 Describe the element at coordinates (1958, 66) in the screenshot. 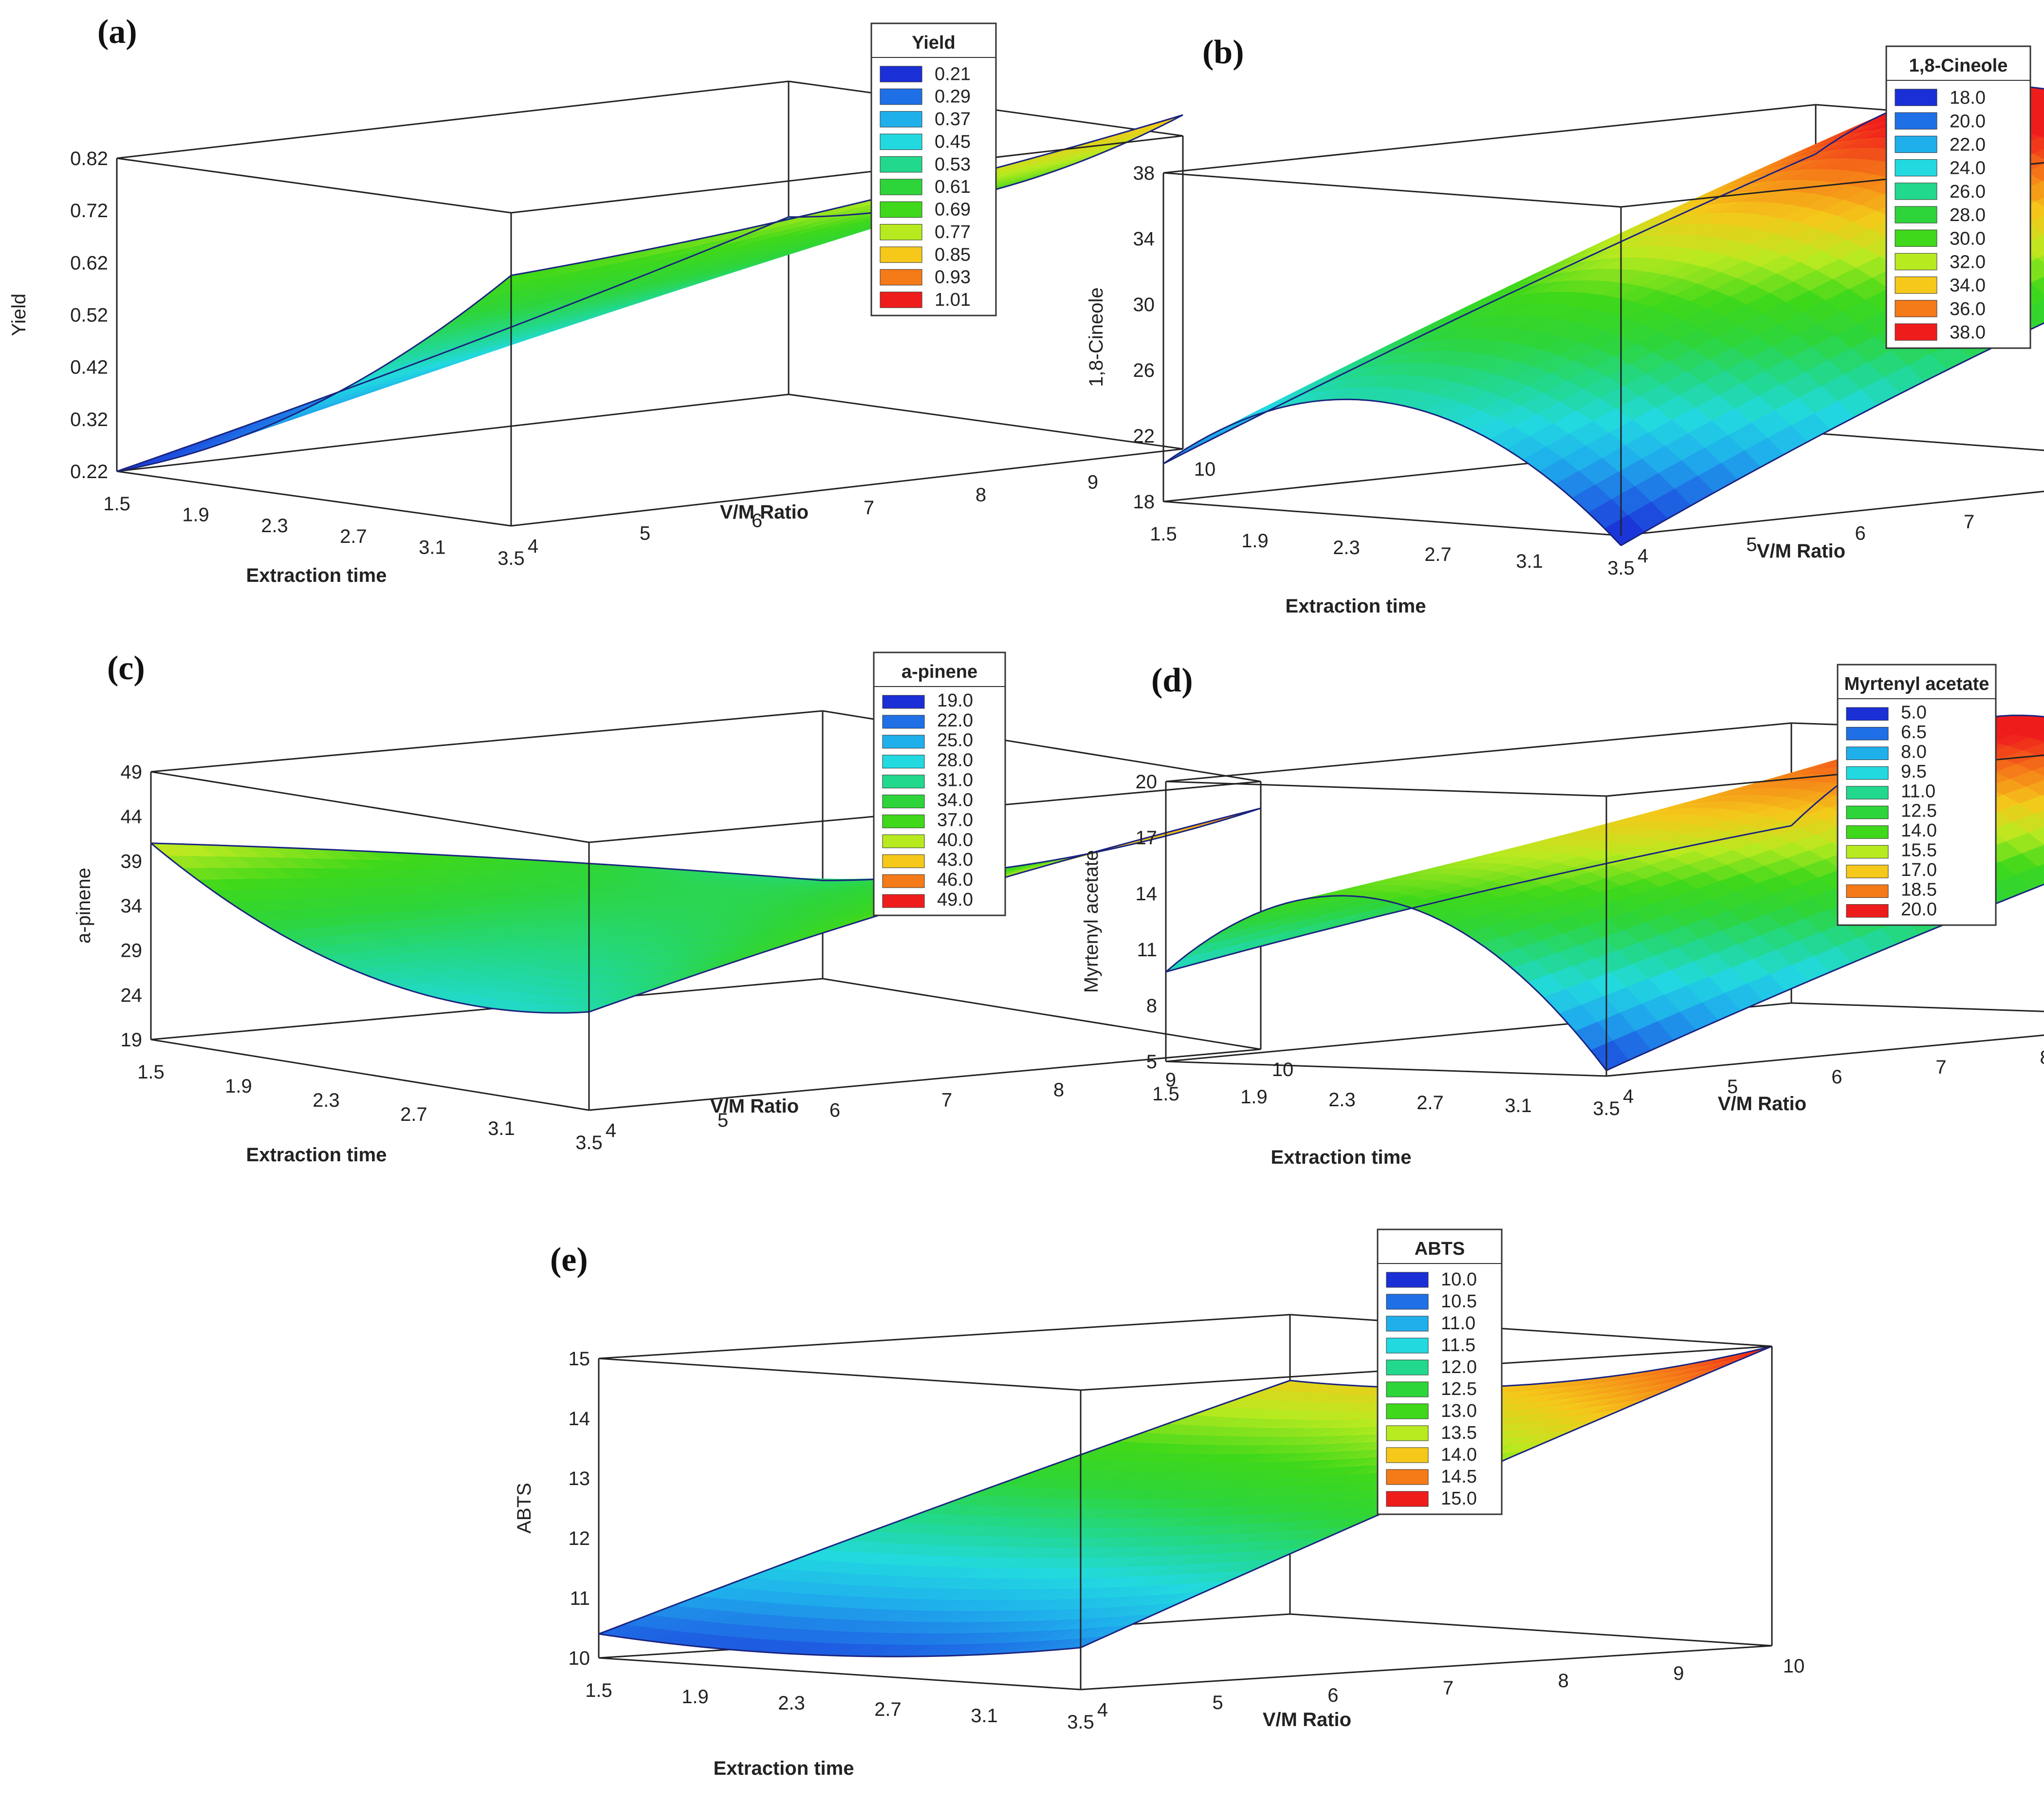

I see `legend-title: 1,8-Cineole` at that location.